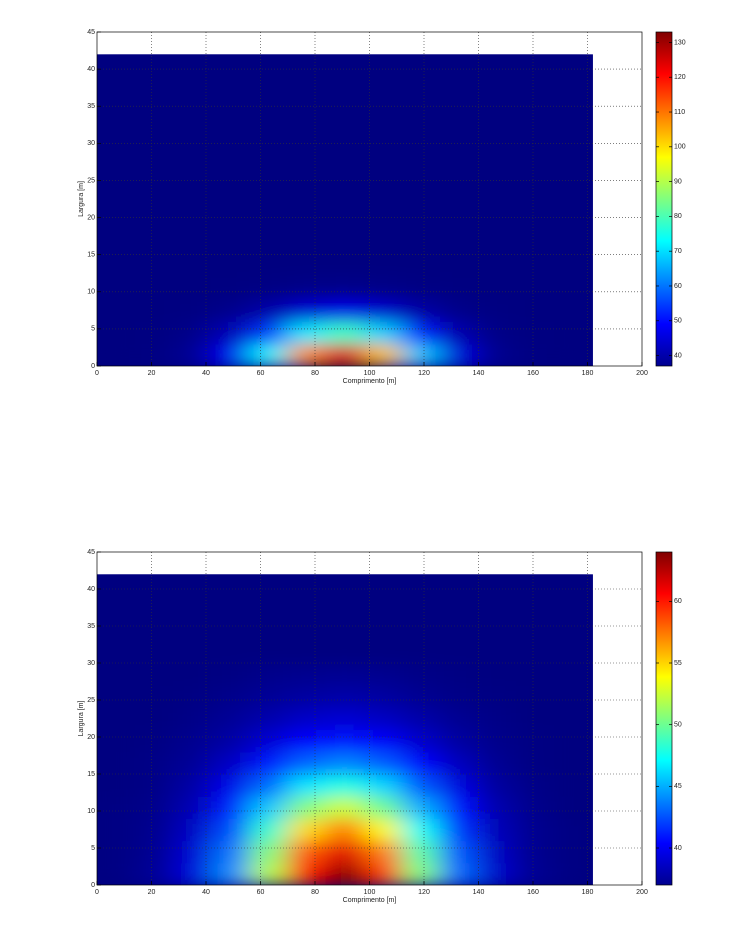 The height and width of the screenshot is (930, 756). I want to click on y-tick-label: 10, so click(91, 811).